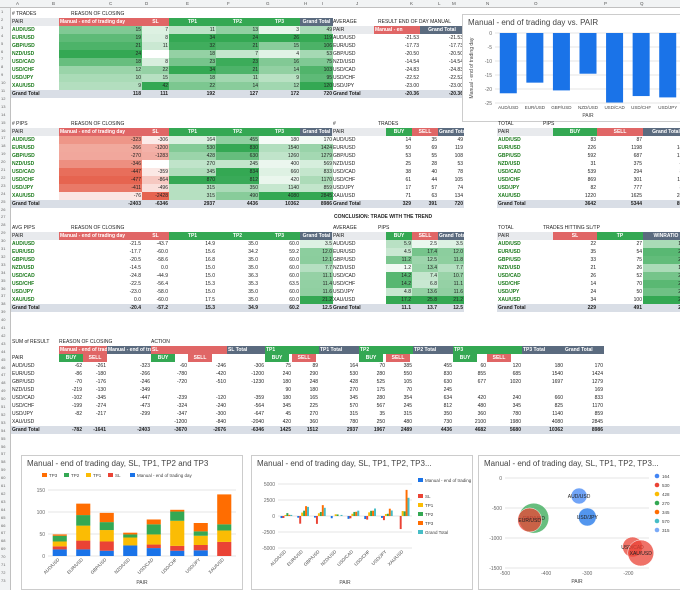 This screenshot has width=680, height=590. What do you see at coordinates (3, 557) in the screenshot?
I see `row-number: 70` at bounding box center [3, 557].